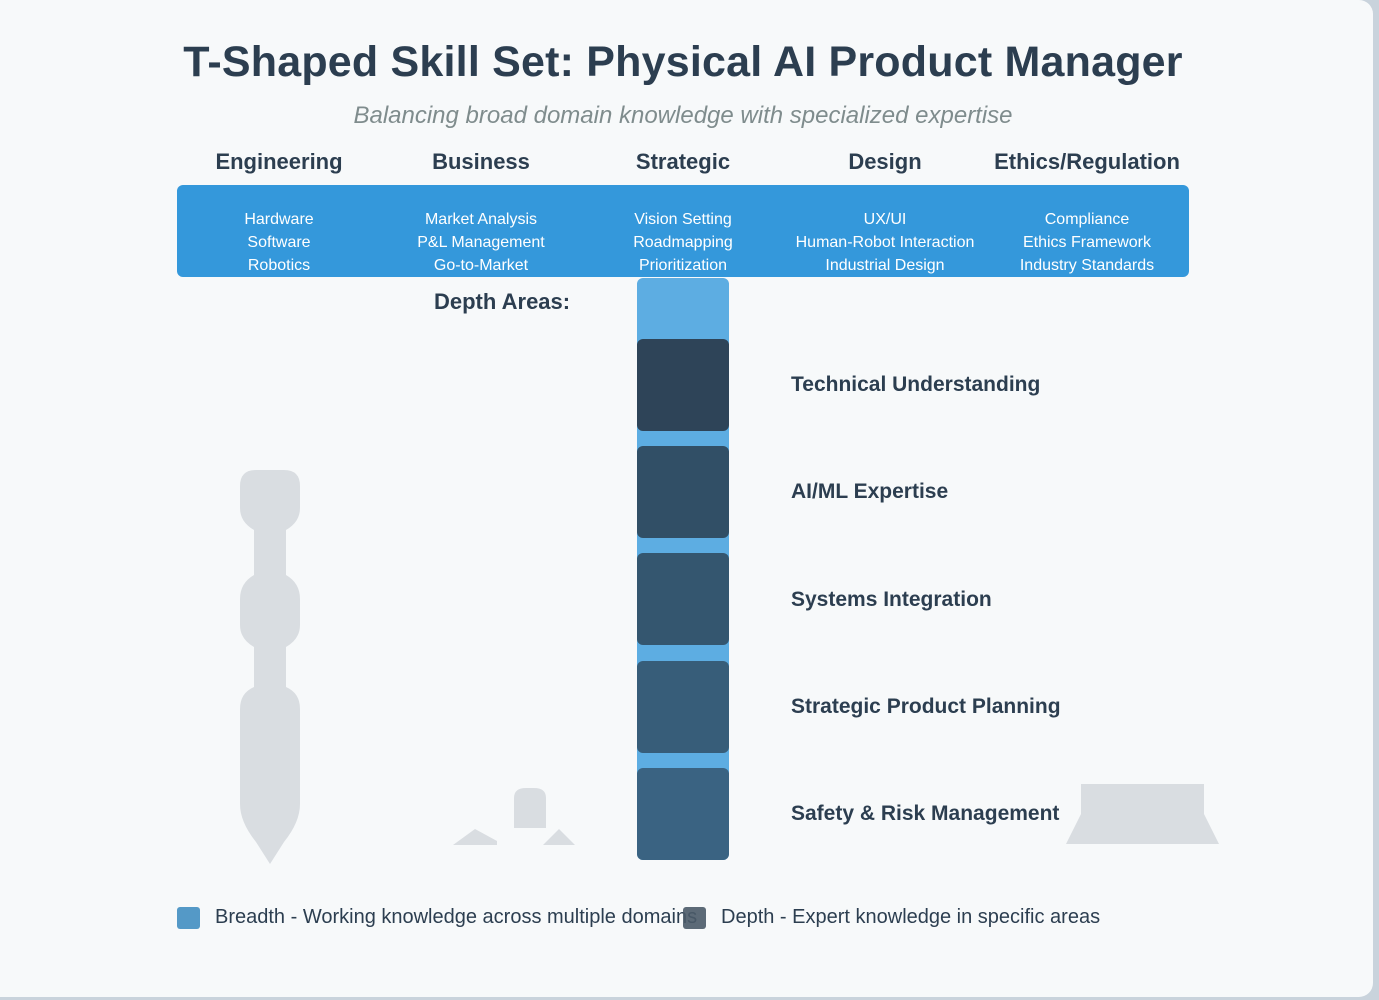 Image resolution: width=1379 pixels, height=1000 pixels. What do you see at coordinates (270, 667) in the screenshot?
I see `robot-arm-icon` at bounding box center [270, 667].